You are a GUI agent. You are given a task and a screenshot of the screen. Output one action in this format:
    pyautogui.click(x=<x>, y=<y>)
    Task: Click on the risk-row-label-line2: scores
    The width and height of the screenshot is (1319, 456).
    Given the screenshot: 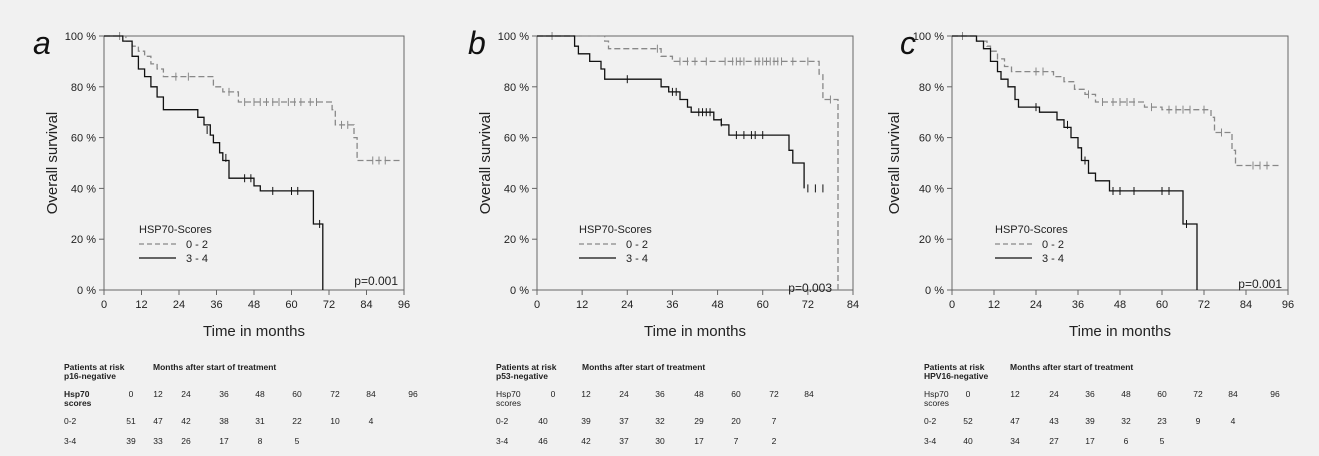 What is the action you would take?
    pyautogui.click(x=937, y=403)
    